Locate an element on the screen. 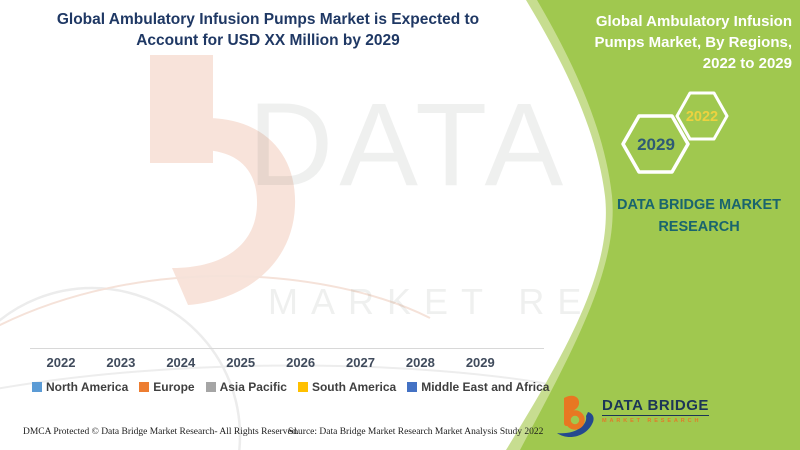  legend-label: Europe is located at coordinates (174, 387).